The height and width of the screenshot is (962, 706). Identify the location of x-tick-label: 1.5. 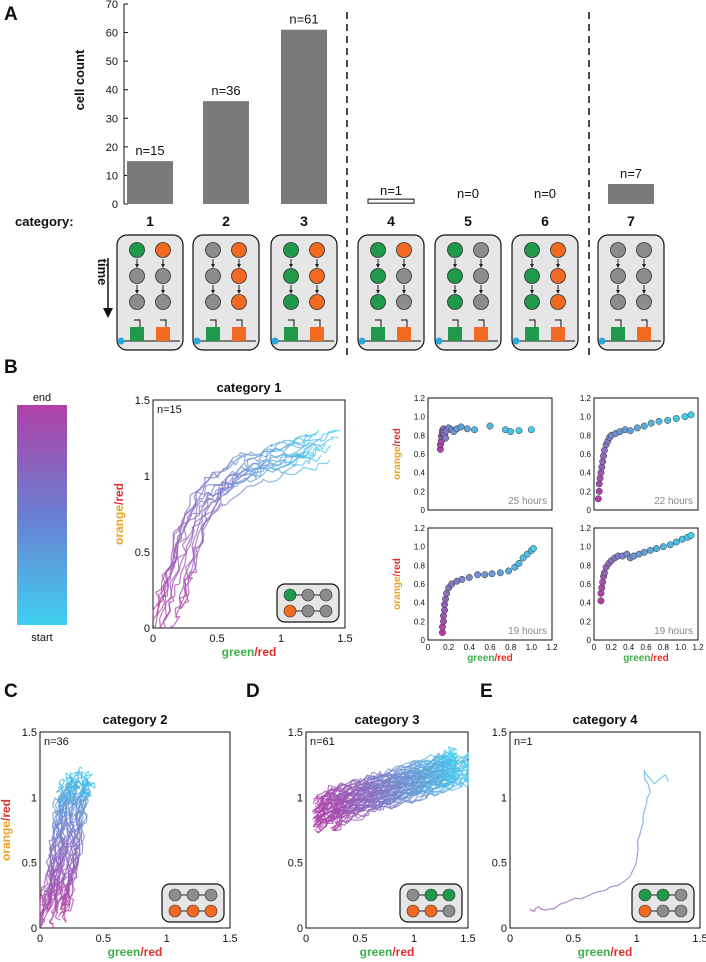
(229, 939).